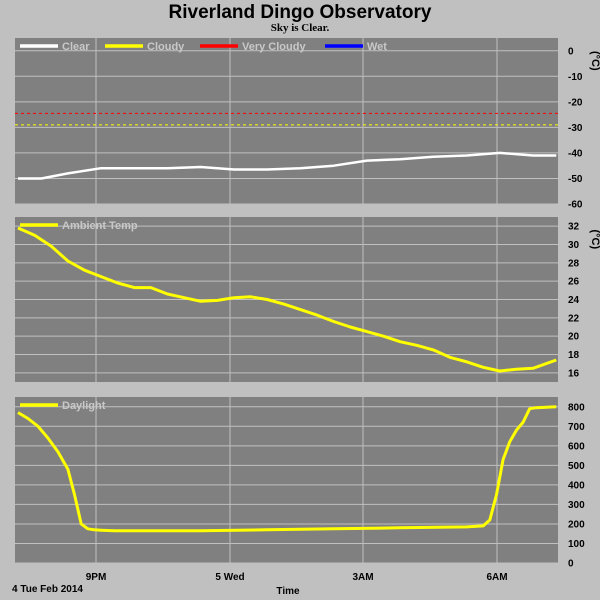 The image size is (600, 600). I want to click on y-tick-label: 600, so click(576, 446).